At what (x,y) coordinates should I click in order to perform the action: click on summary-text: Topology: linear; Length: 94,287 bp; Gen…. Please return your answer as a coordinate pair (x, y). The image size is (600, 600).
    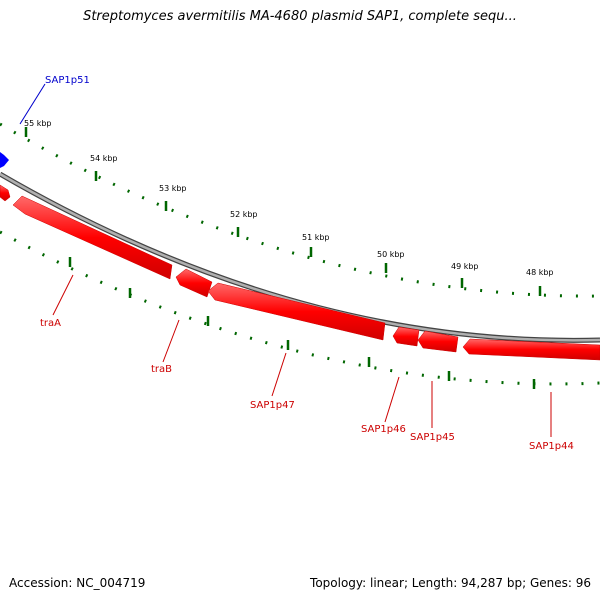
    Looking at the image, I should click on (450, 583).